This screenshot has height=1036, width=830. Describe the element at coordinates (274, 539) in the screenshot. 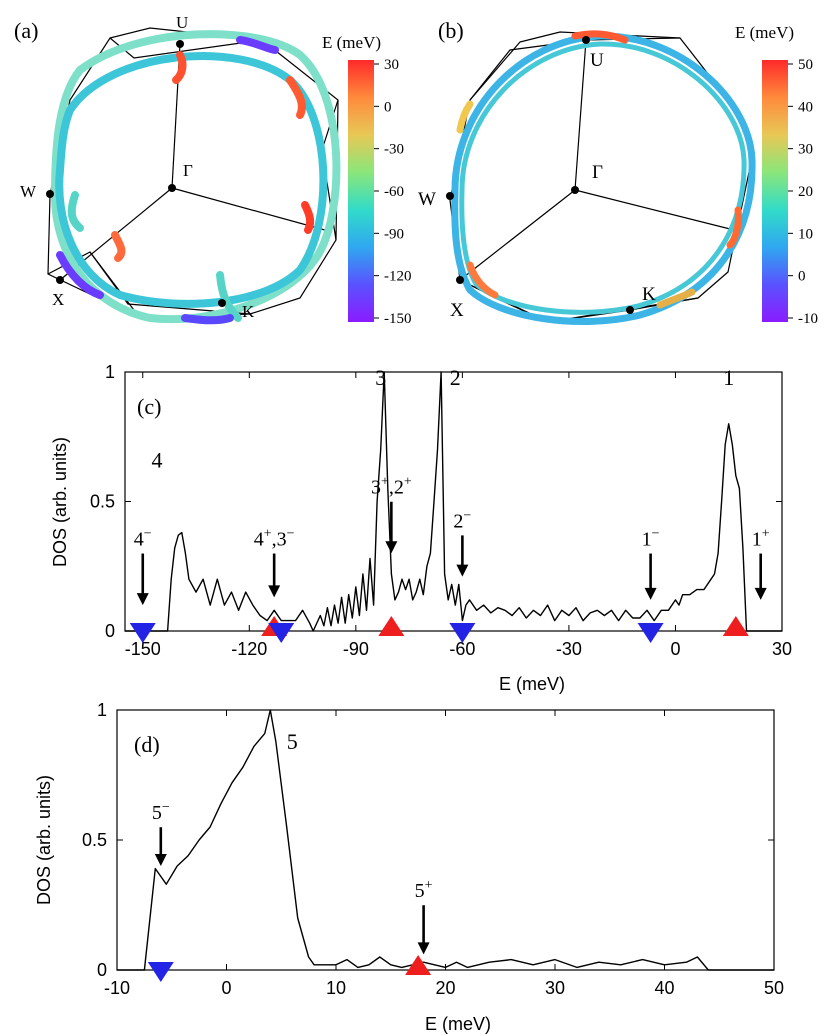

I see `transition-label: 4+,3−` at that location.